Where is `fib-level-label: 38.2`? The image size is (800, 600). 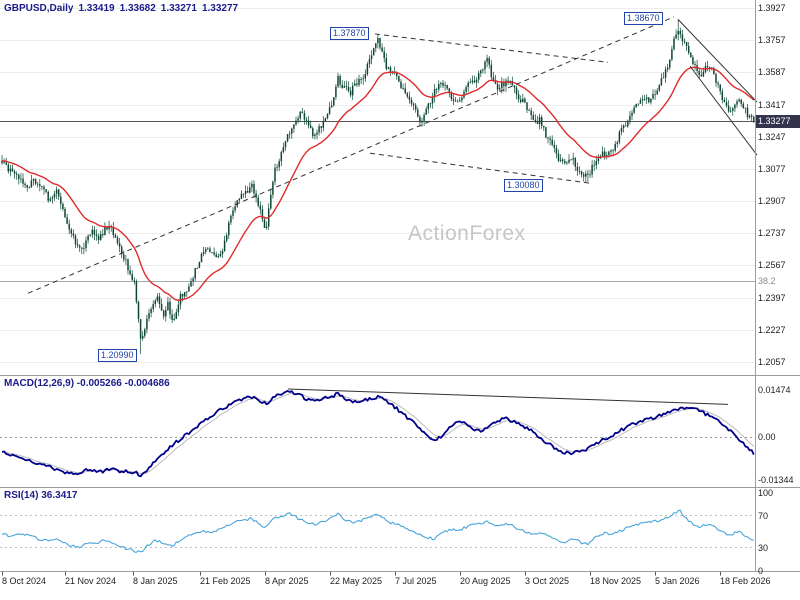
fib-level-label: 38.2 is located at coordinates (767, 281).